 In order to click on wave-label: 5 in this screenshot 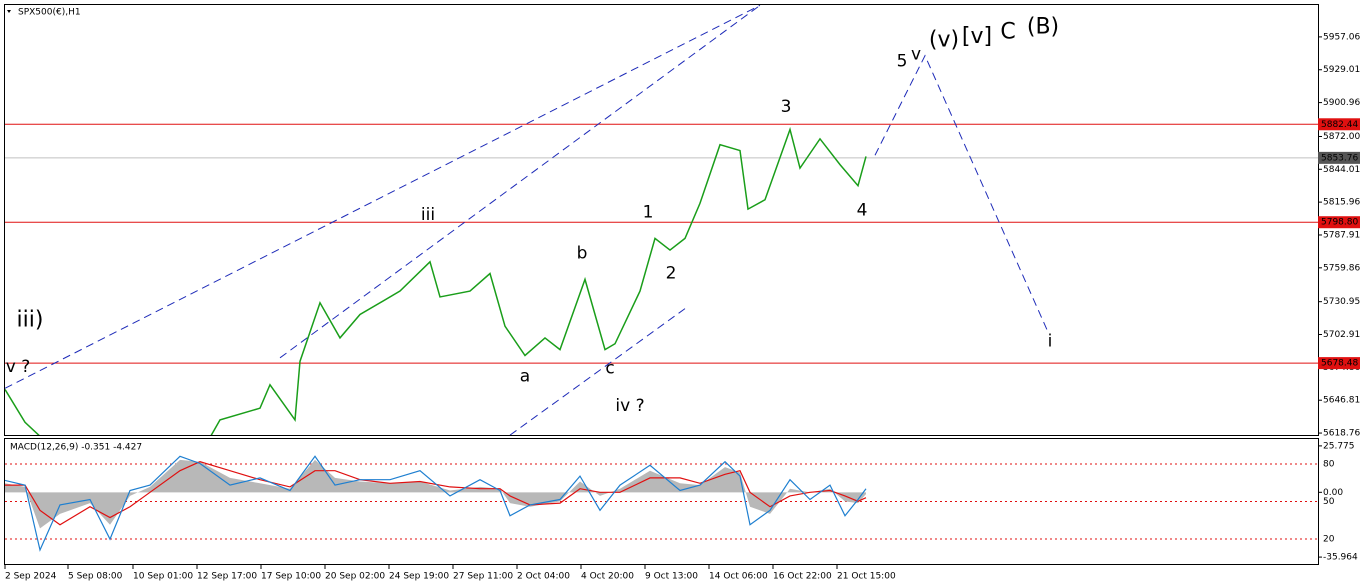, I will do `click(902, 62)`.